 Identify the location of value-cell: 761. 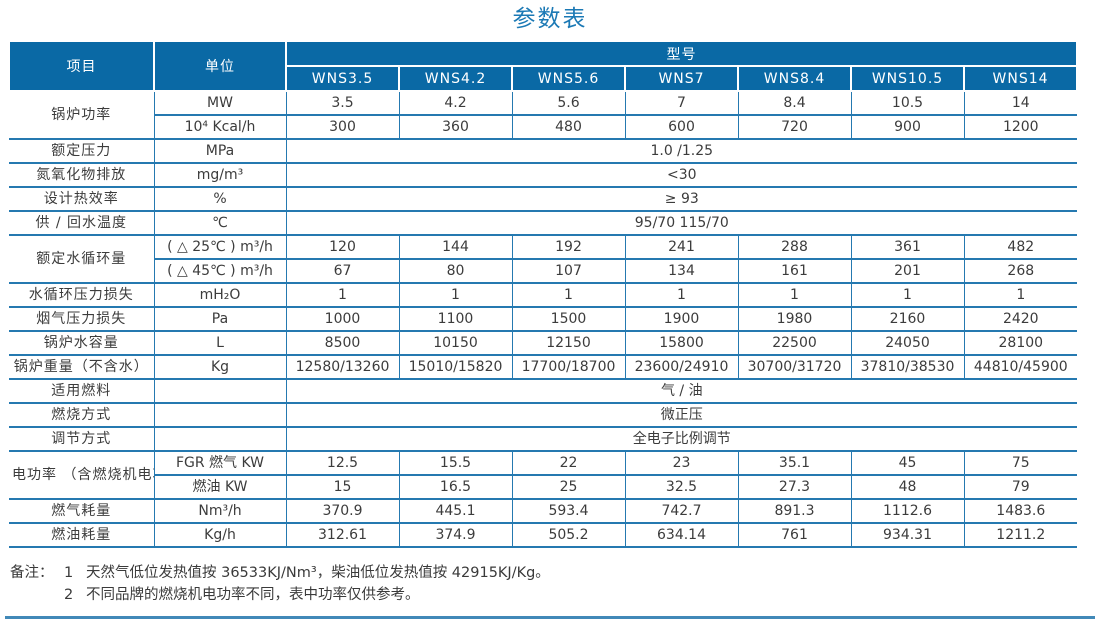
(794, 535).